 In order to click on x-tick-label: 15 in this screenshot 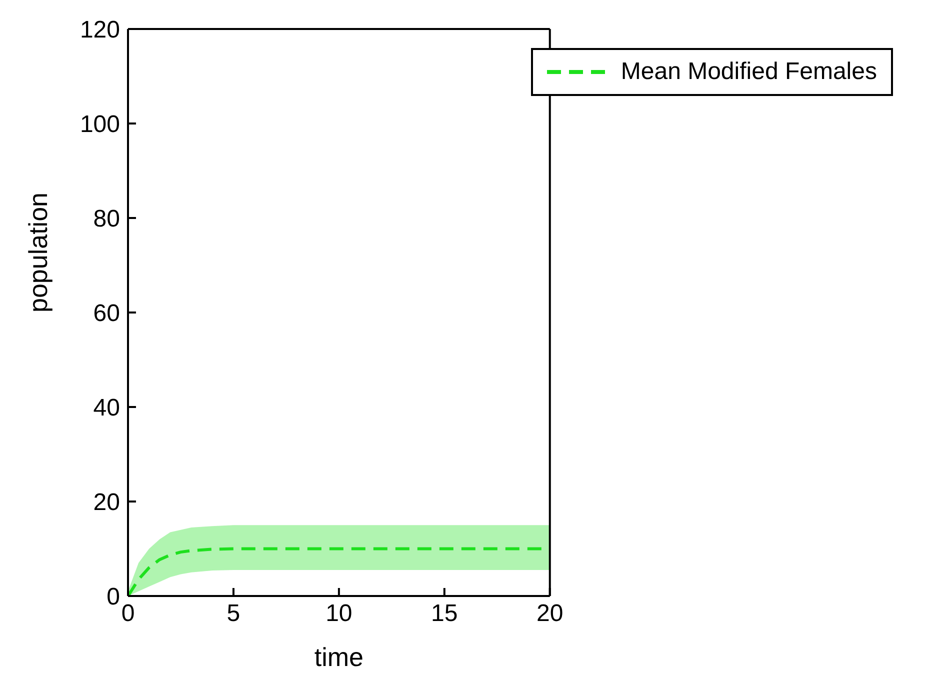, I will do `click(444, 614)`.